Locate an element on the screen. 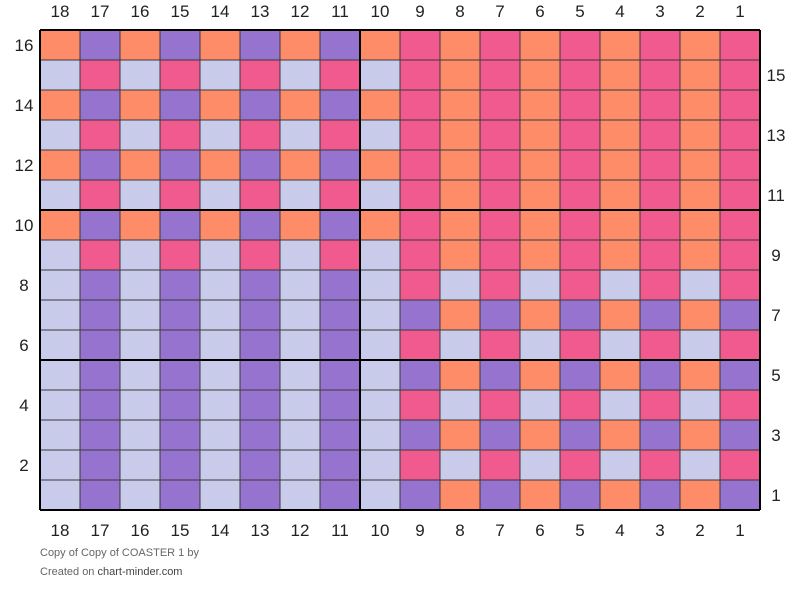 The width and height of the screenshot is (800, 603). column-label-top: 11 is located at coordinates (340, 11).